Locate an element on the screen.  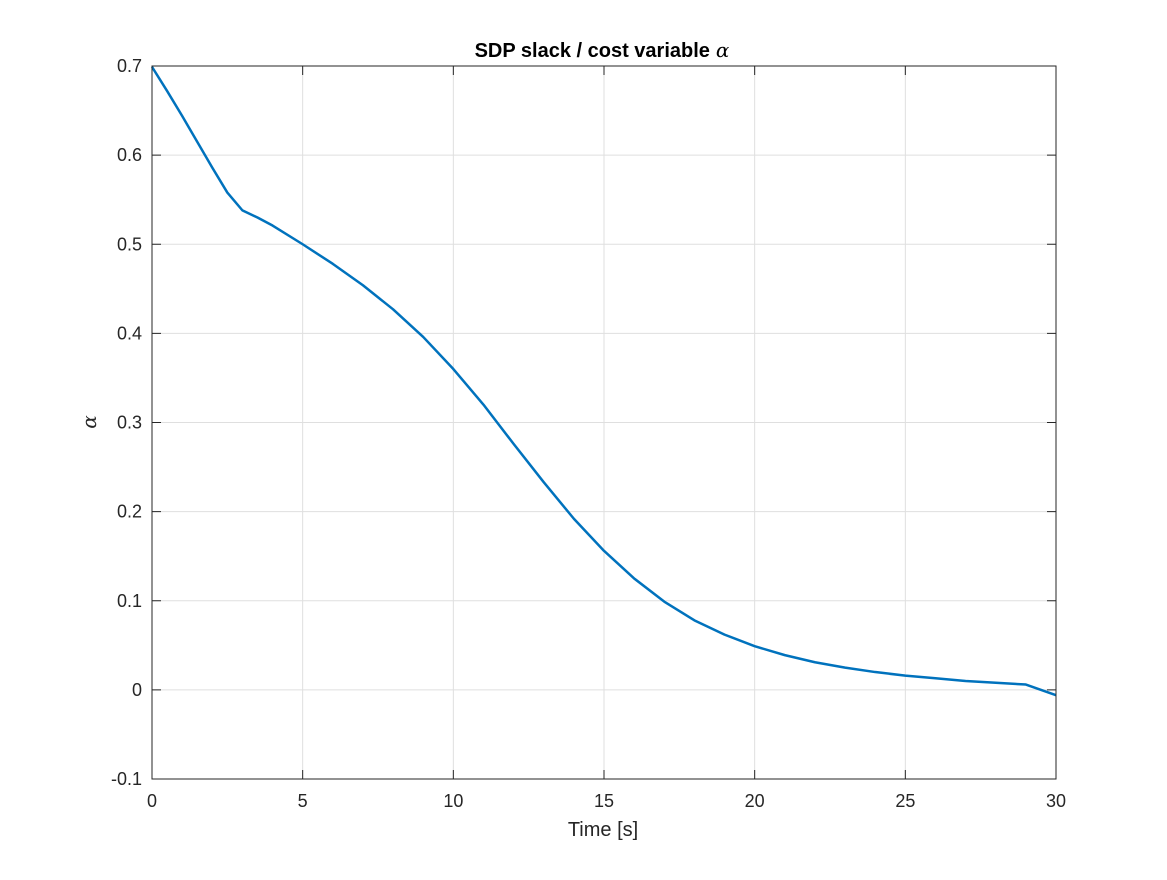
y-tick-label: 0.5 is located at coordinates (129, 244).